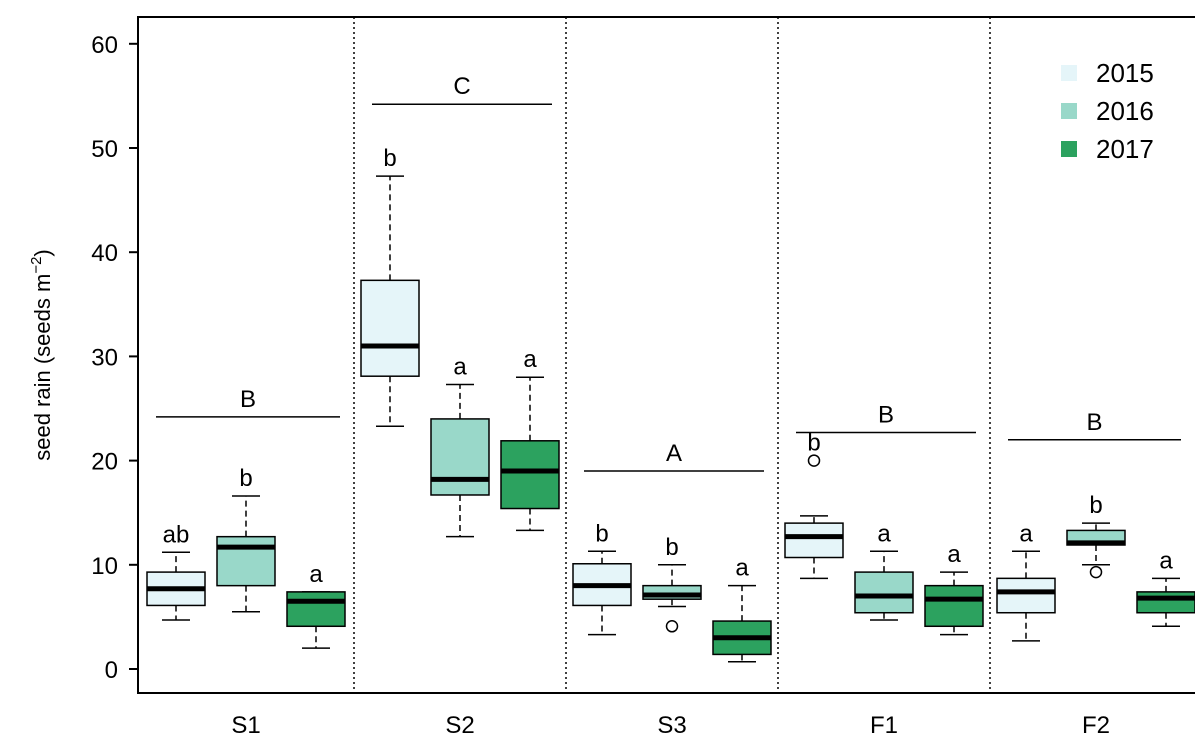  Describe the element at coordinates (104, 357) in the screenshot. I see `y-tick-label: 30` at that location.